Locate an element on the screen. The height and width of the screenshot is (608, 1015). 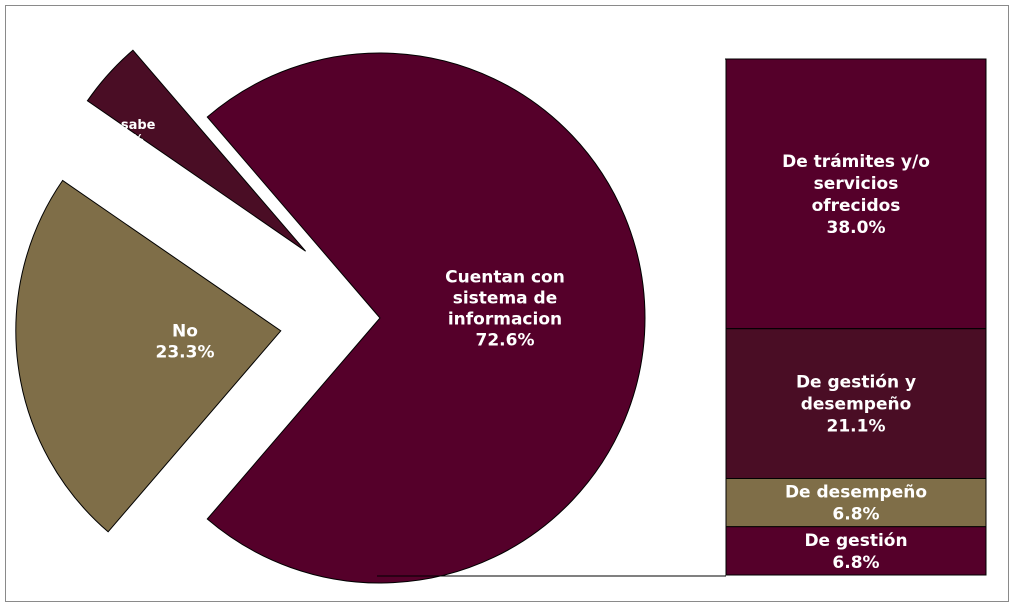
bar-label-de-tramites-y-o-servicios-ofrecidos: De trámites y/o servicios ofrecidos 38.0% is located at coordinates (856, 195).